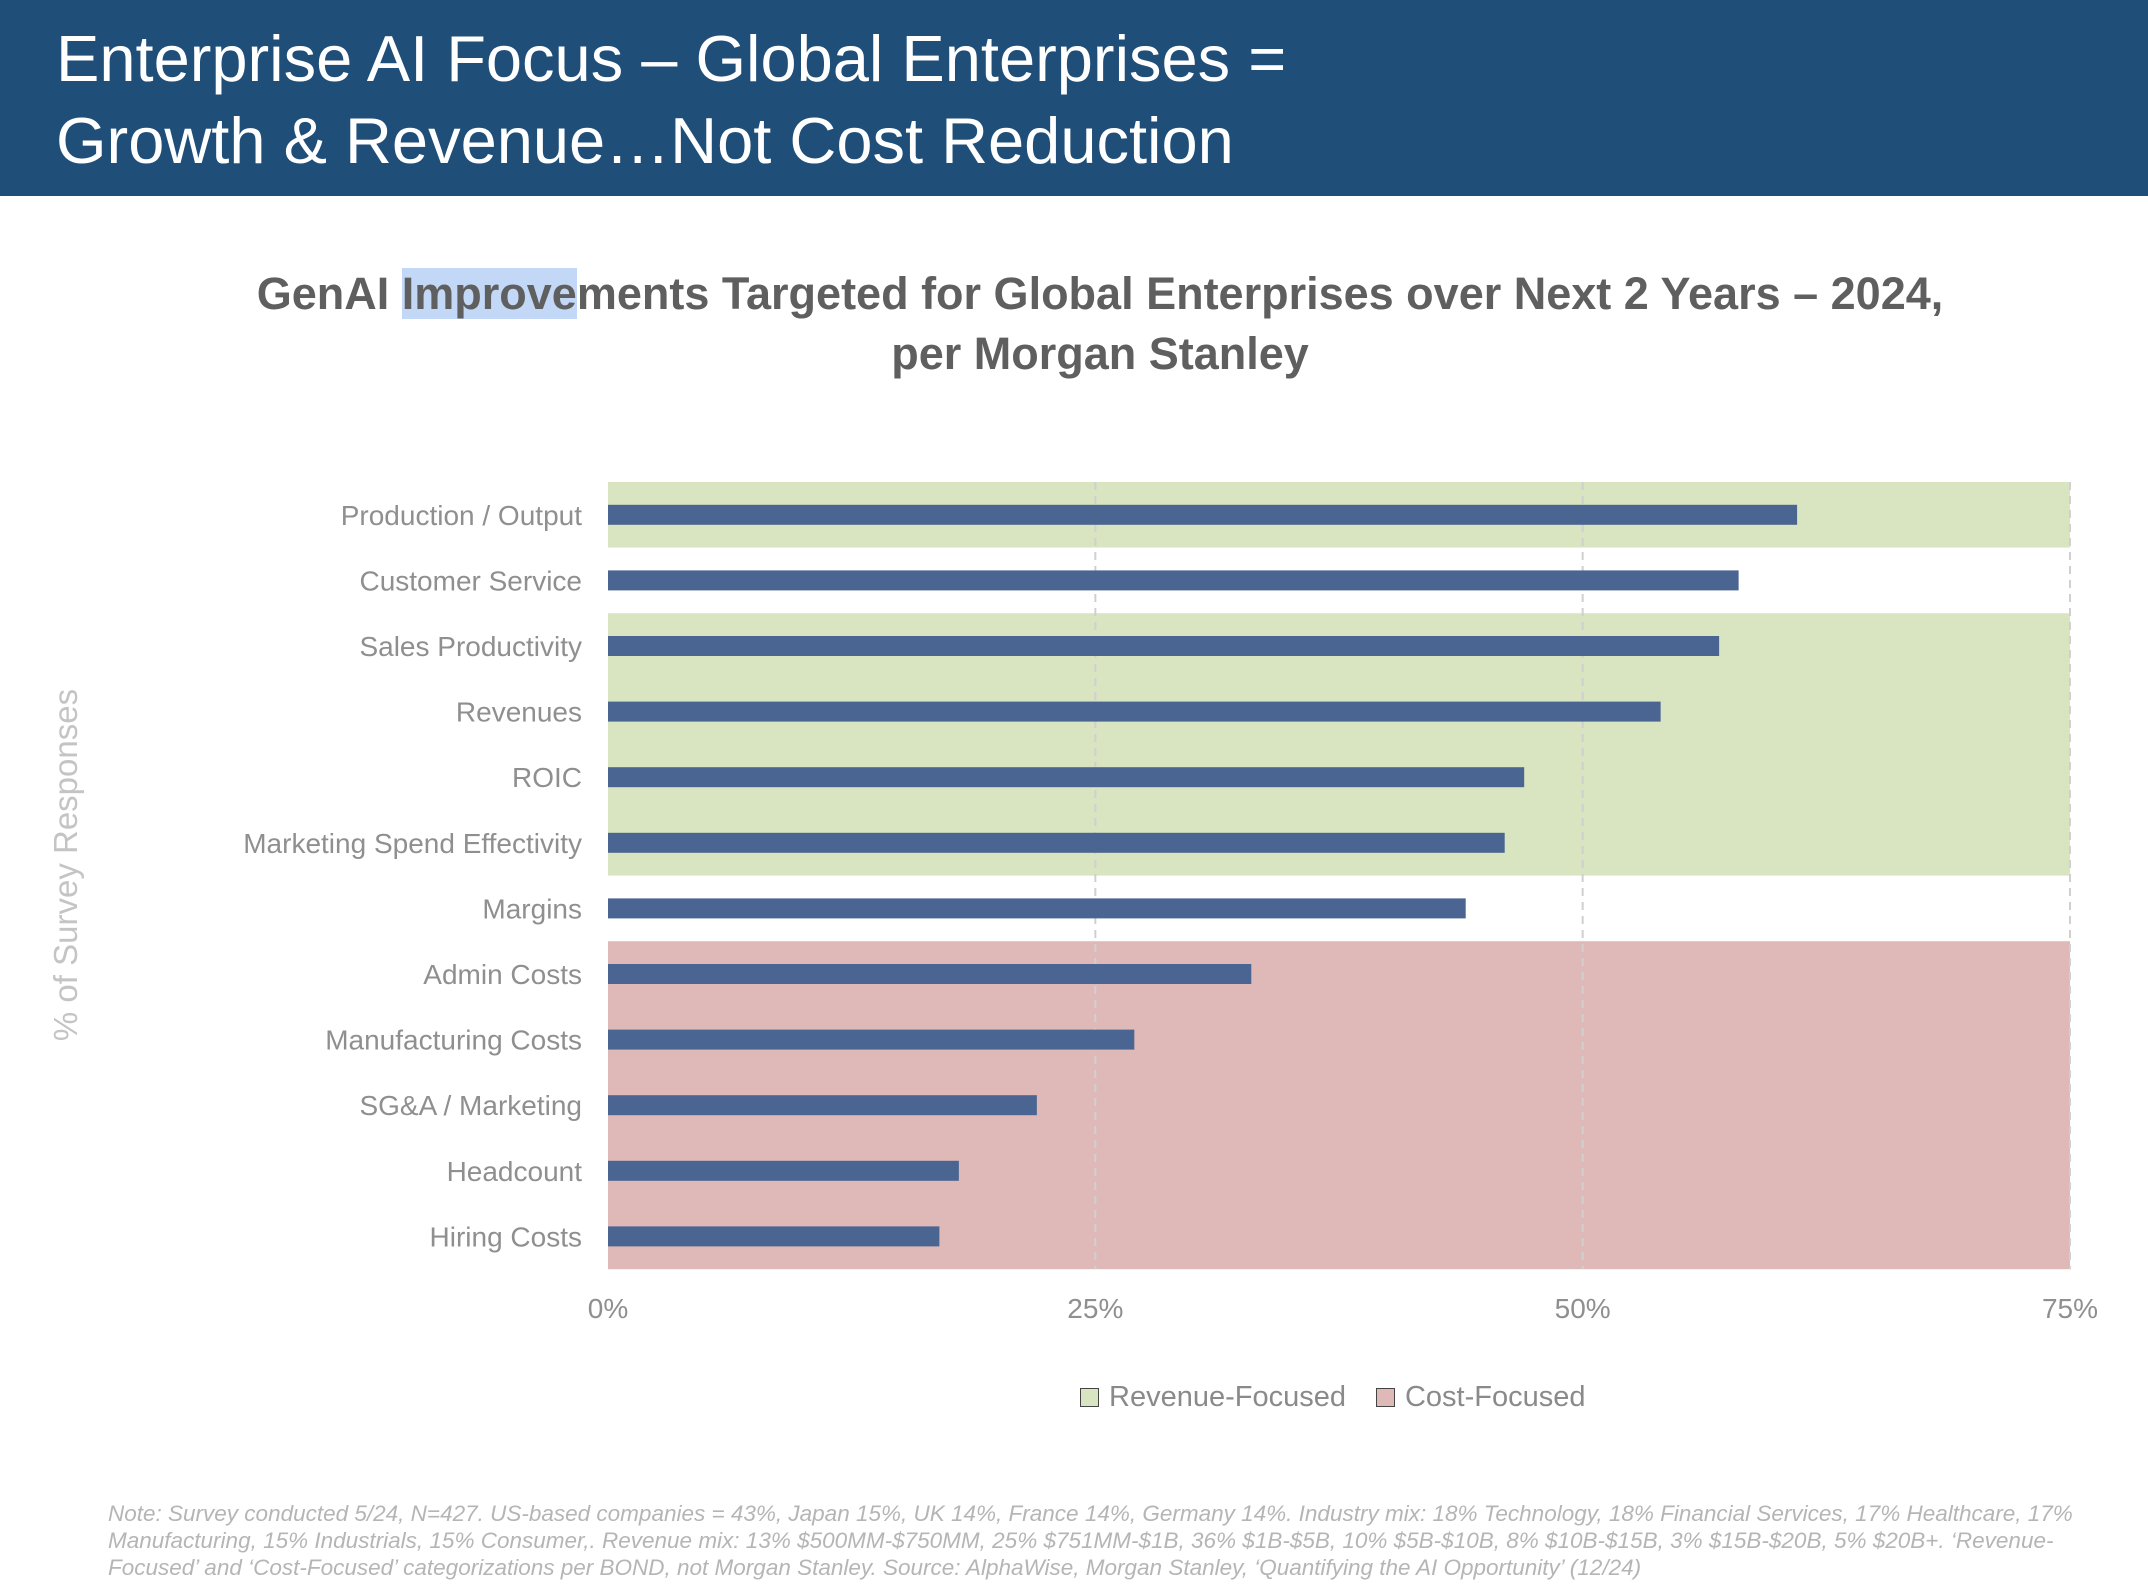  Describe the element at coordinates (412, 843) in the screenshot. I see `category-label-marketing-spend-effectivity: Marketing Spend Effectivity` at that location.